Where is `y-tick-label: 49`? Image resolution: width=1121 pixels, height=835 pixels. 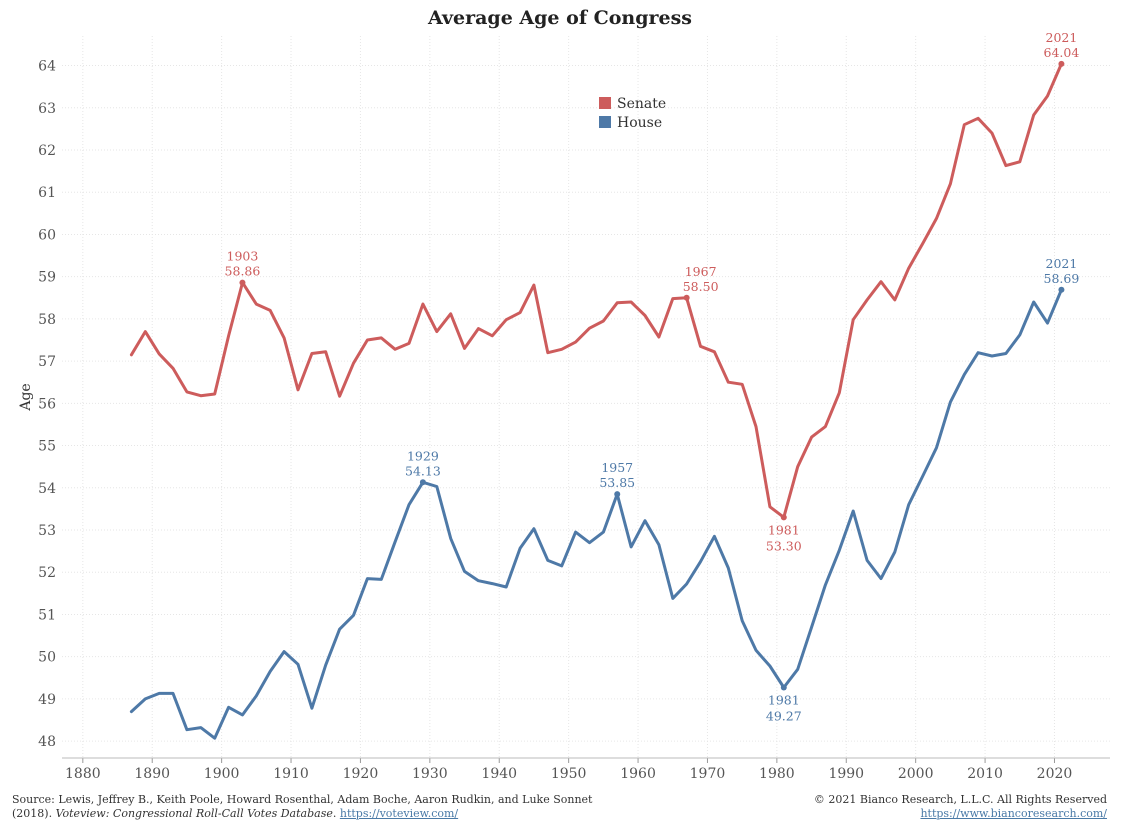 y-tick-label: 49 is located at coordinates (47, 700).